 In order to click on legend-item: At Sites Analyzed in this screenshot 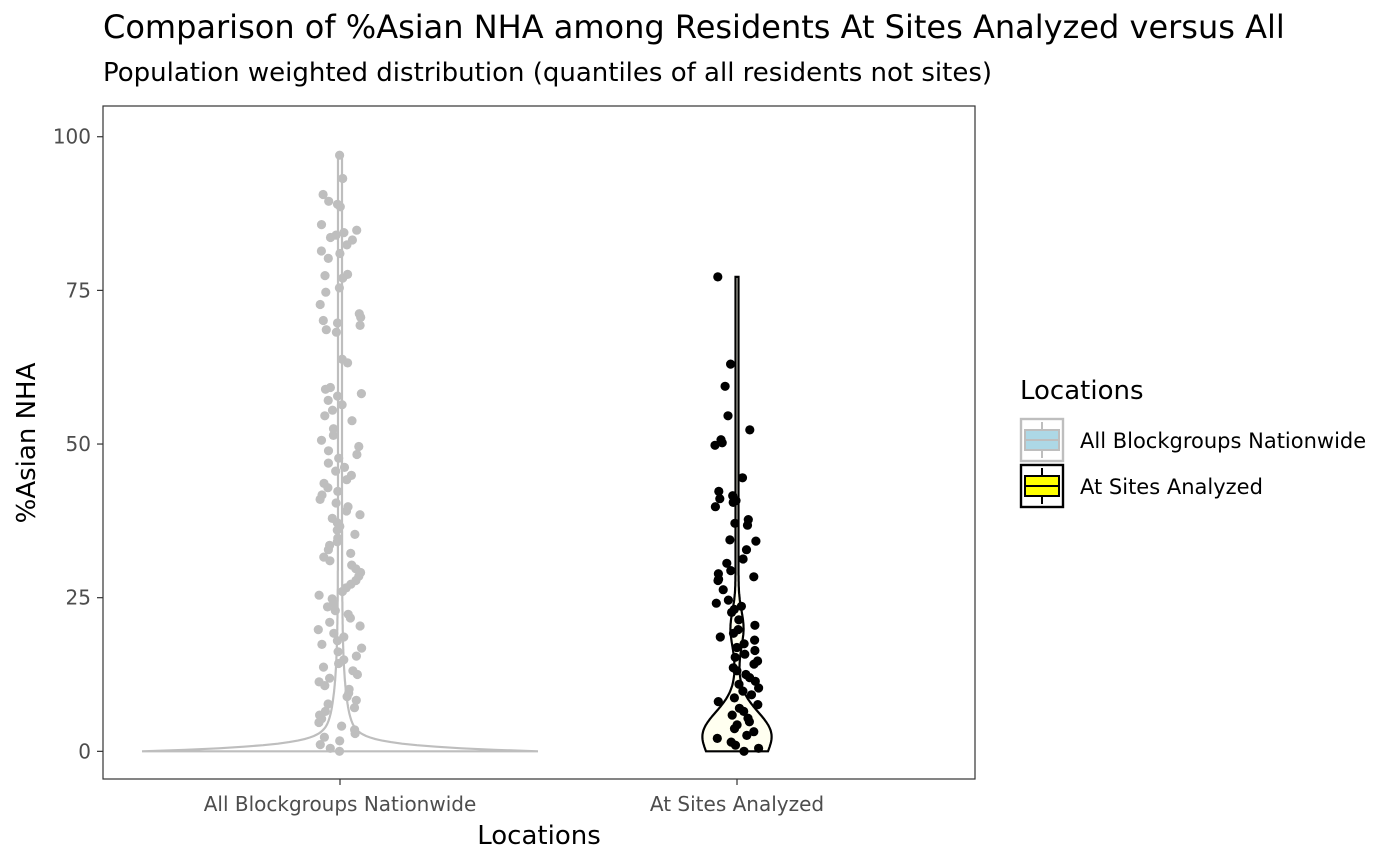, I will do `click(1141, 486)`.